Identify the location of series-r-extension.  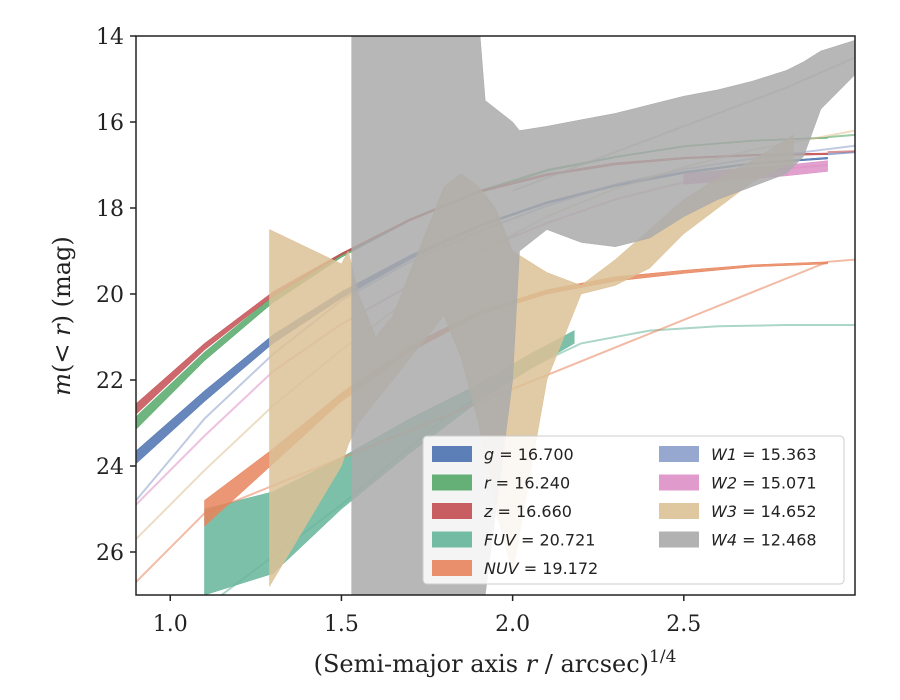
(841, 136).